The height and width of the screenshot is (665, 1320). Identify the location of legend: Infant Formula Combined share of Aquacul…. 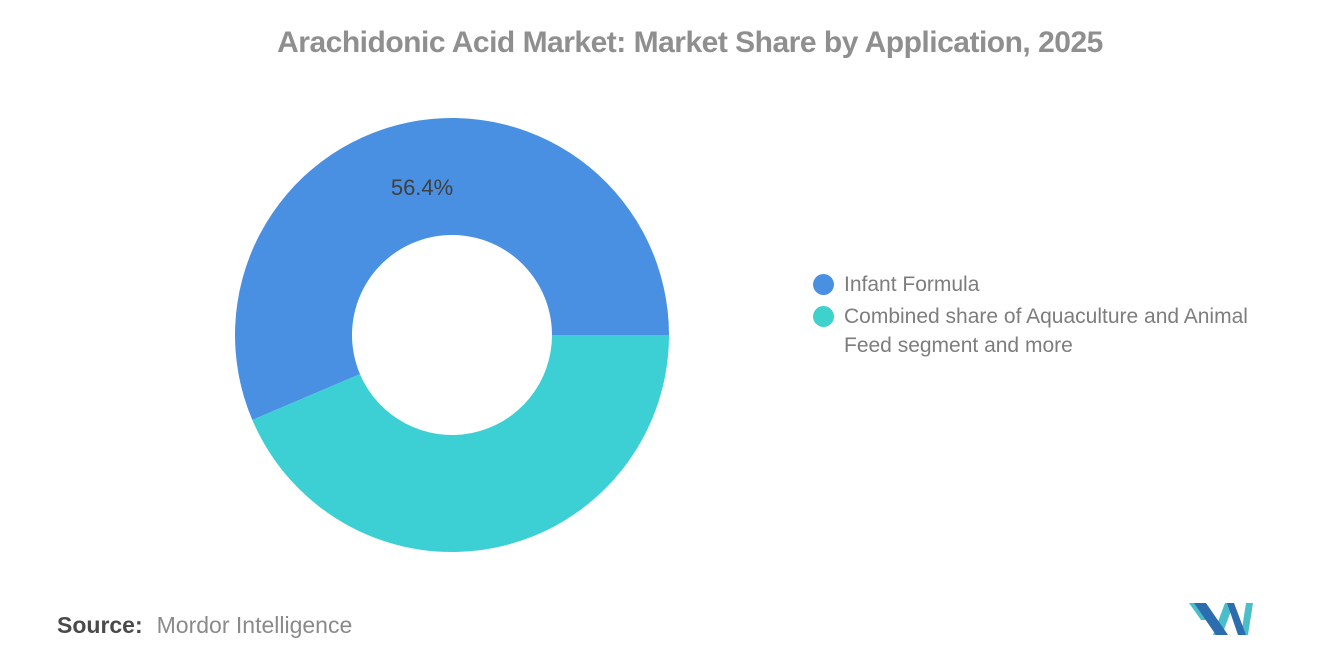
(1048, 316).